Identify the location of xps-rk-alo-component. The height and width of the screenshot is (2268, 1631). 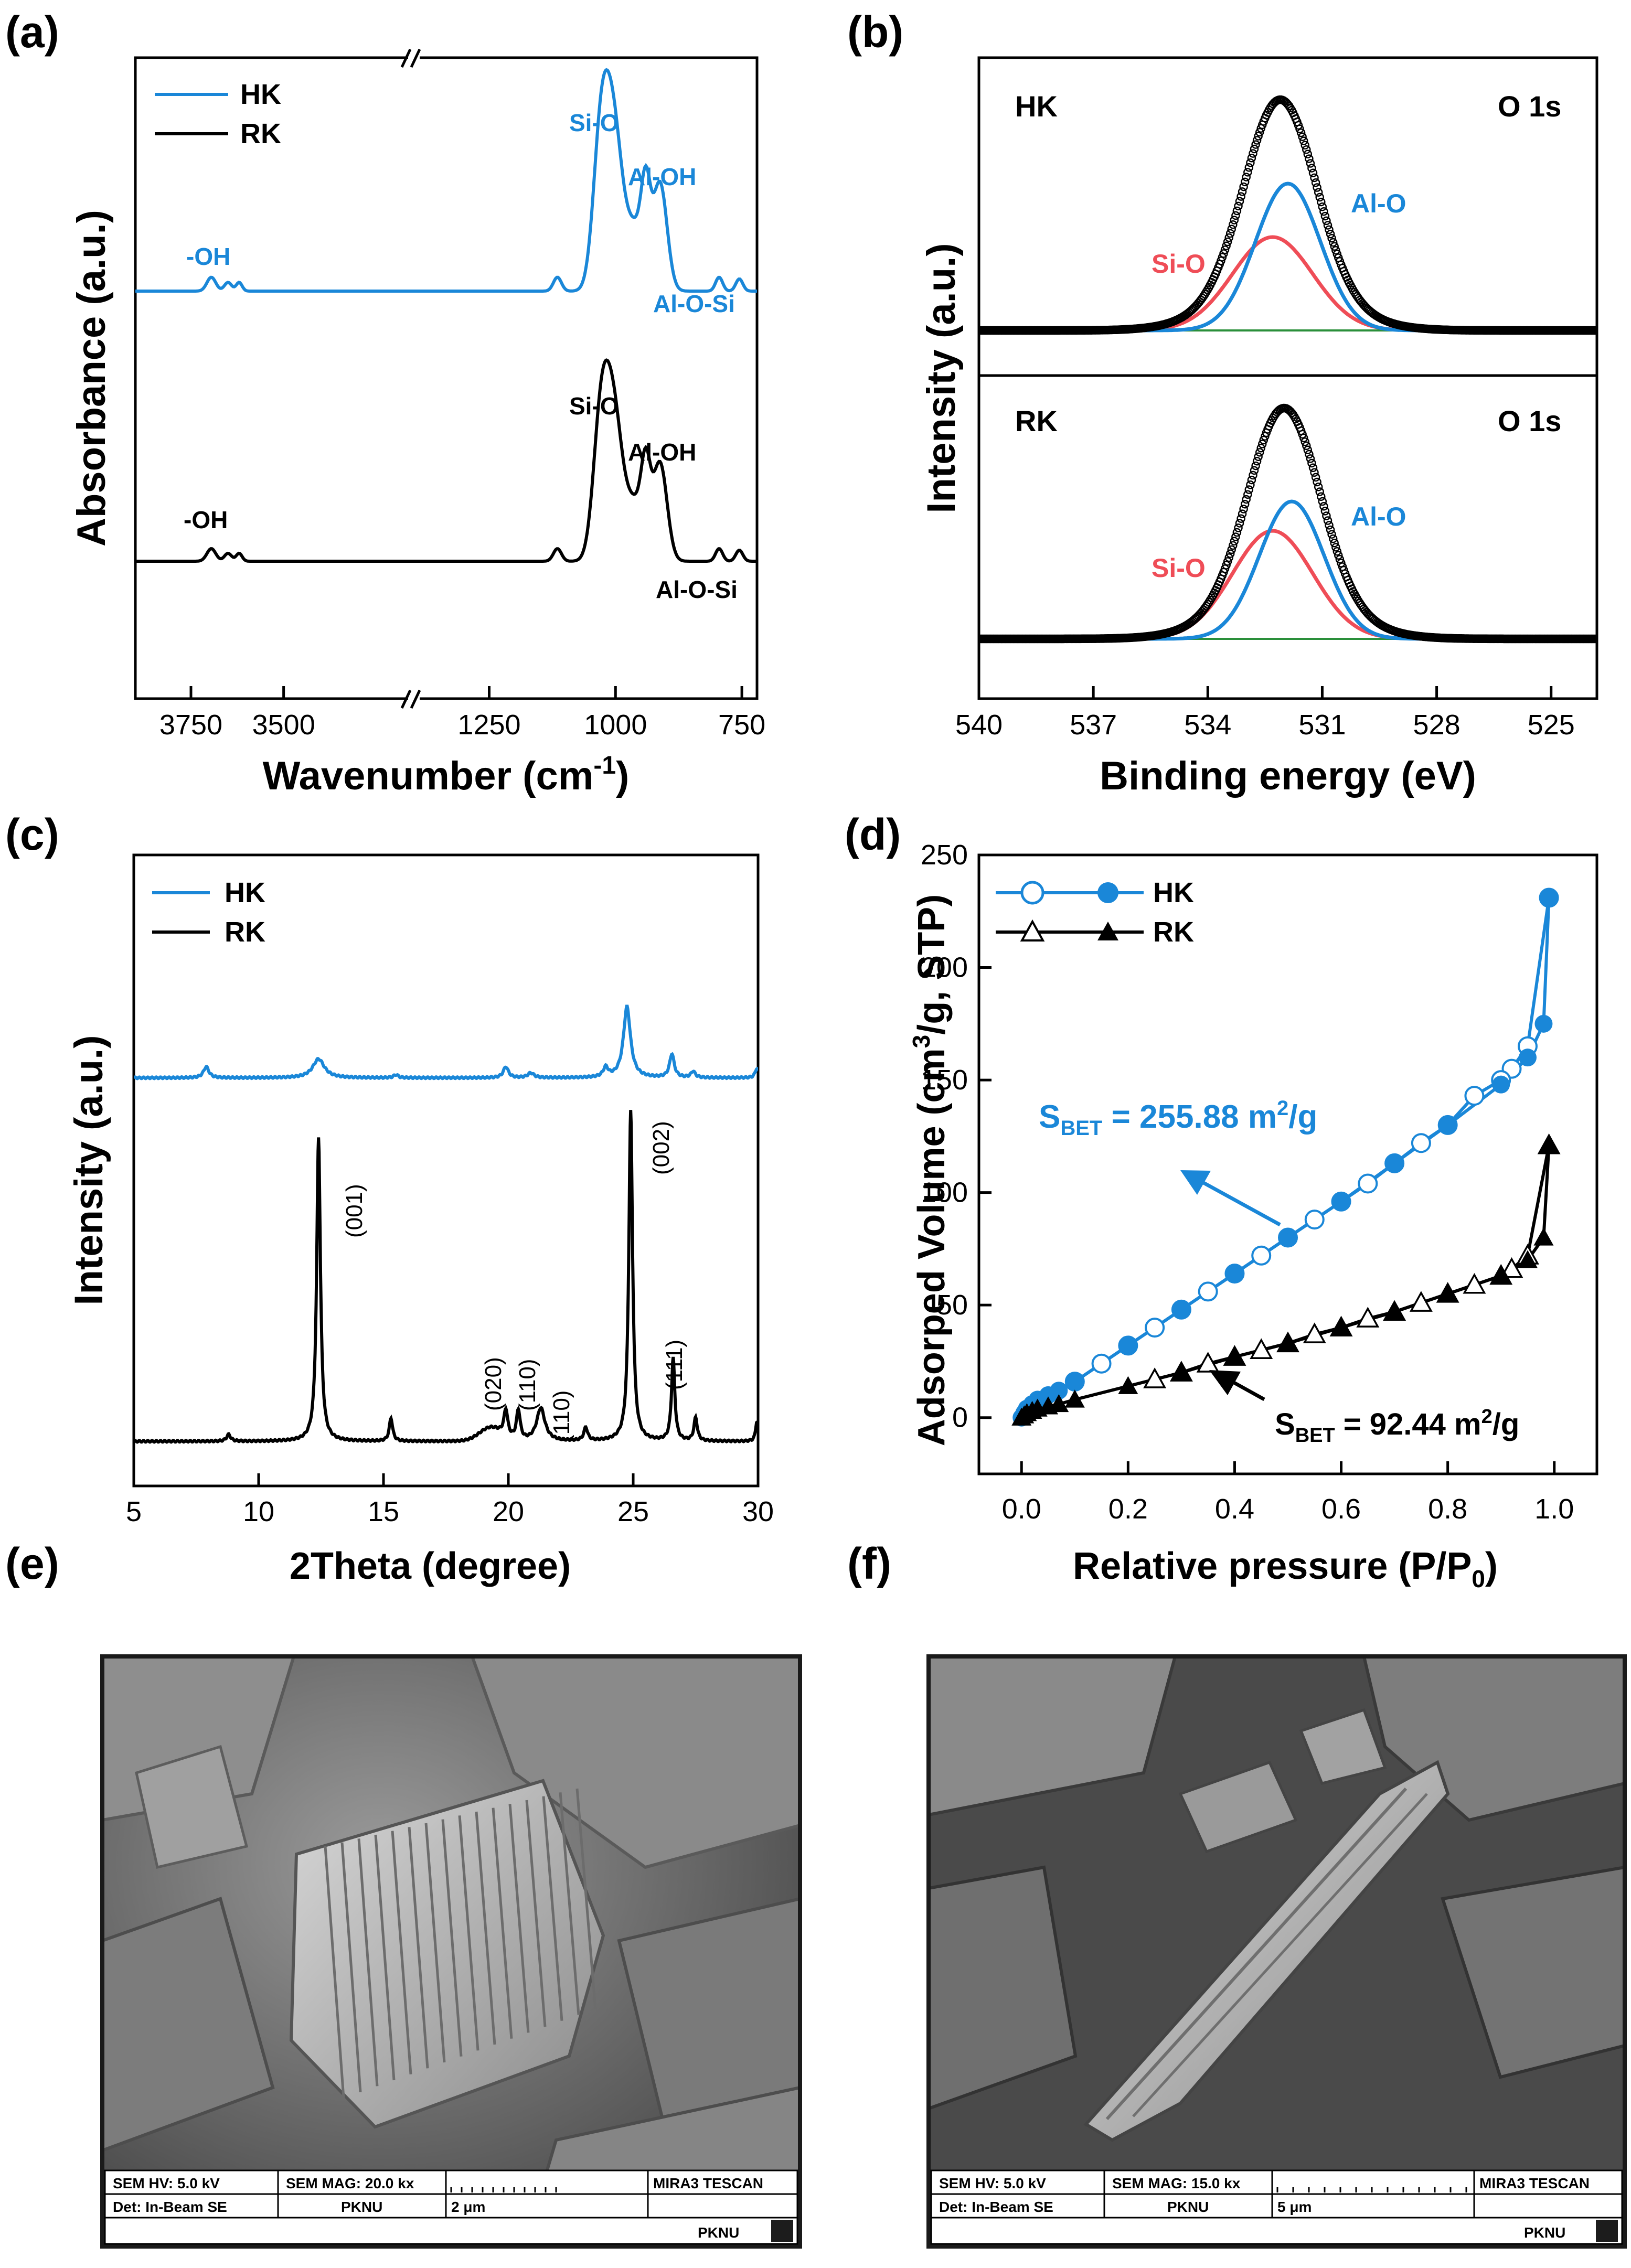
(1284, 570).